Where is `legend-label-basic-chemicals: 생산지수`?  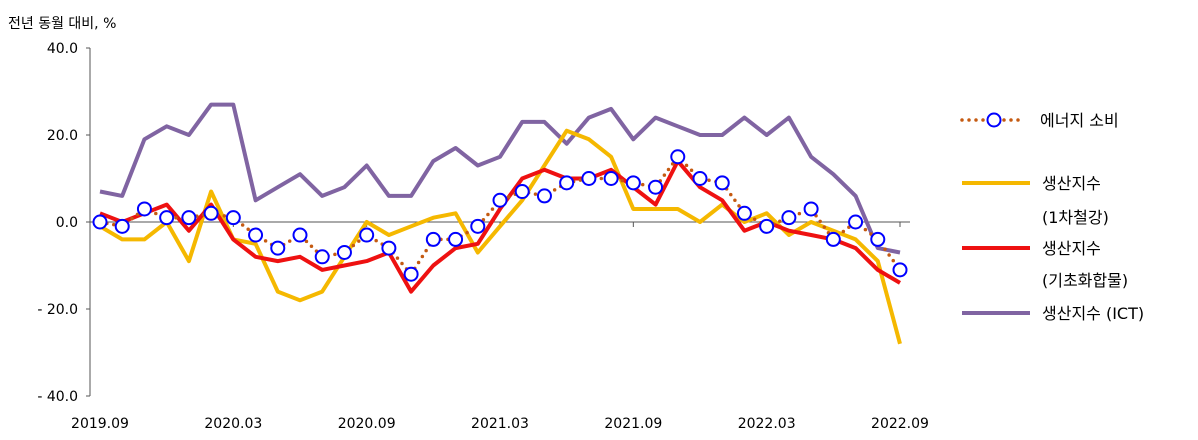
legend-label-basic-chemicals: 생산지수 is located at coordinates (1071, 248).